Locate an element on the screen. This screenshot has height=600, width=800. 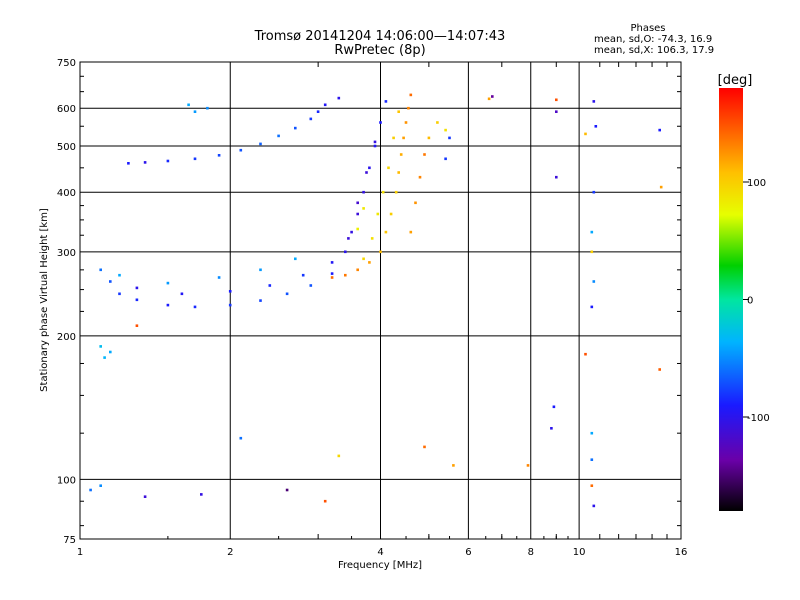
y-tick-label: 75 is located at coordinates (69, 540).